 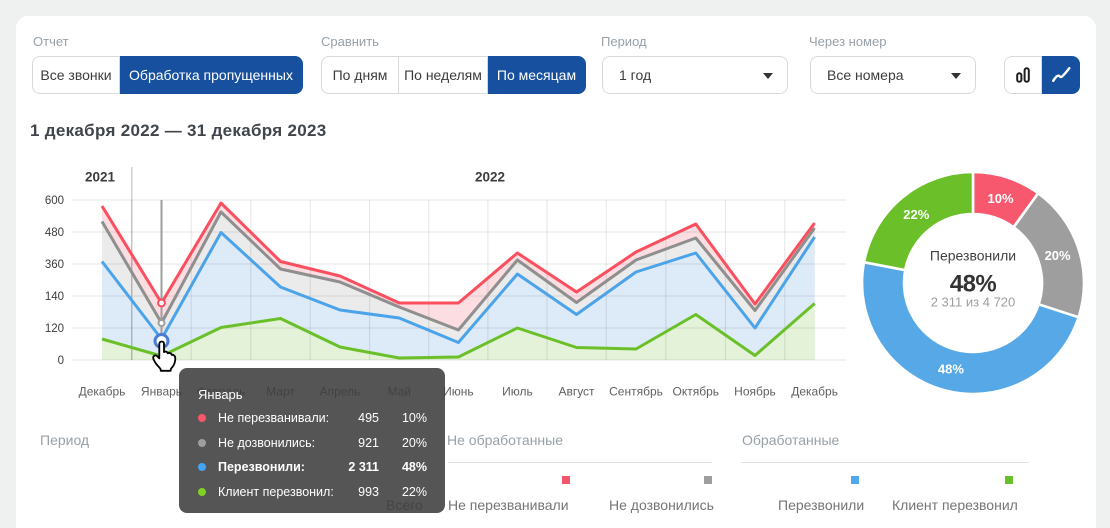 What do you see at coordinates (54, 329) in the screenshot?
I see `svg-text: 120` at bounding box center [54, 329].